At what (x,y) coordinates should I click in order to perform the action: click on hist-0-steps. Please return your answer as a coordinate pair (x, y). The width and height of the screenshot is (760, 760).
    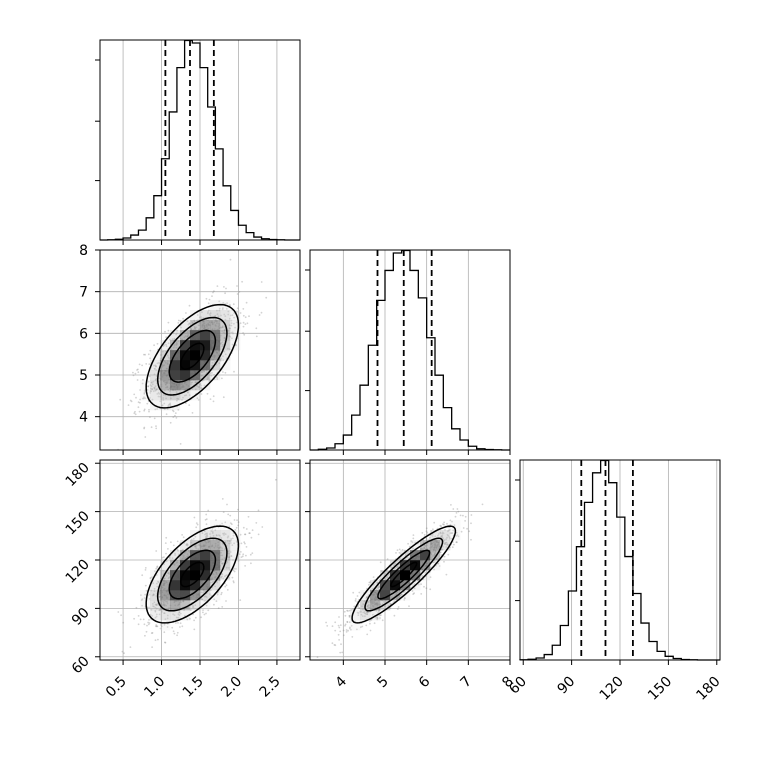
    Looking at the image, I should click on (200, 140).